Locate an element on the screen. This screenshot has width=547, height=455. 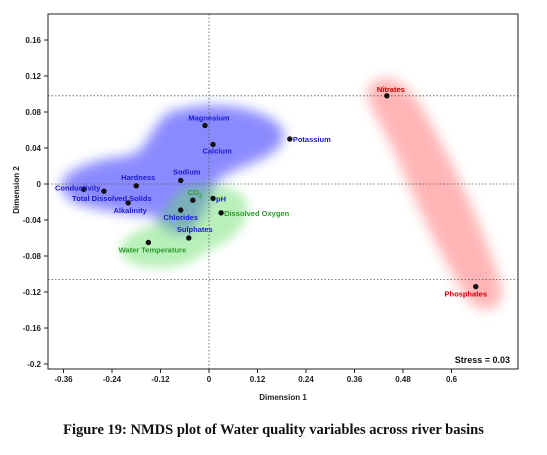
point-ph is located at coordinates (213, 198).